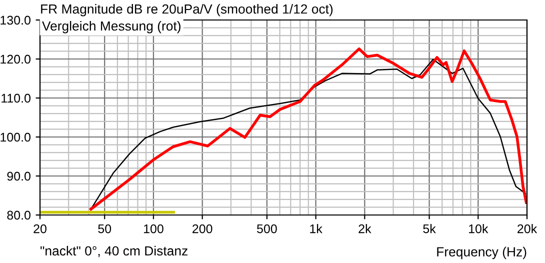  I want to click on x-tick-label: 500, so click(267, 229).